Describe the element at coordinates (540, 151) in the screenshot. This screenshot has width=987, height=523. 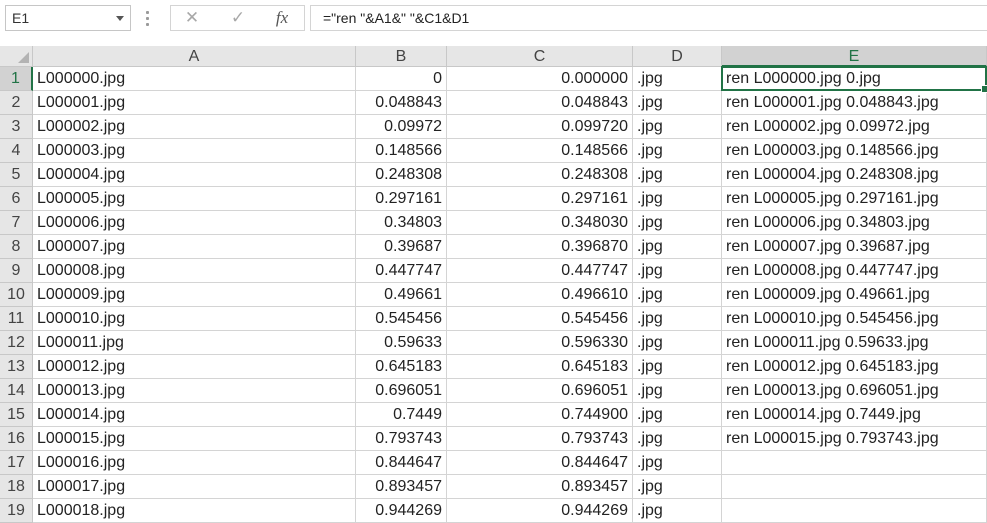
I see `cell-c-4: 0.148566` at that location.